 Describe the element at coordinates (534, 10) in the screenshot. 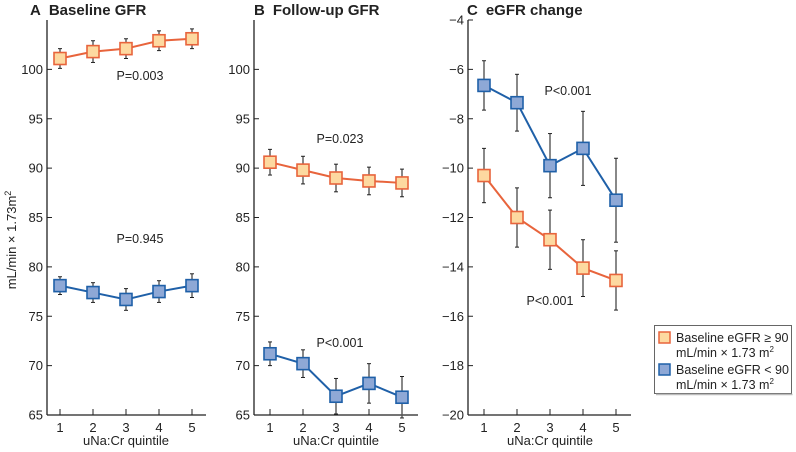

I see `panel-title-text: eGFR change` at that location.